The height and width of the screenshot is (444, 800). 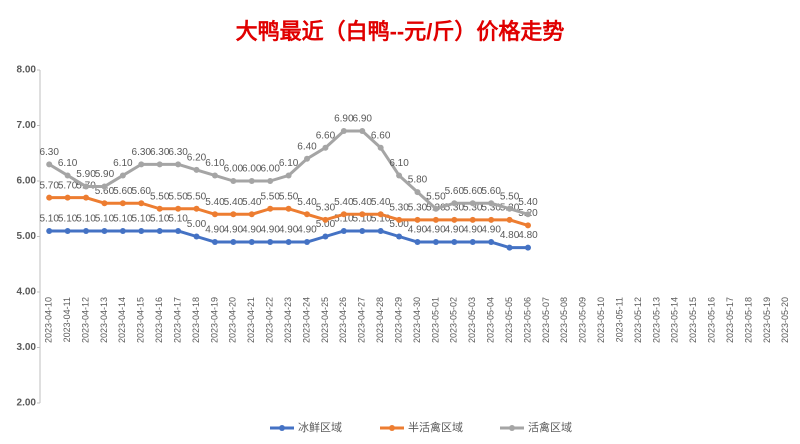 I want to click on x-tick-label: 2023-05-10, so click(x=601, y=320).